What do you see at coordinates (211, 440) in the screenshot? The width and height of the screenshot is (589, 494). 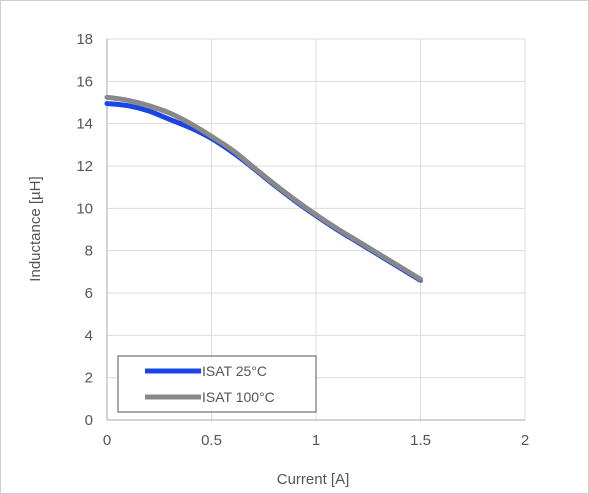 I see `x-tick-label: 0.5` at bounding box center [211, 440].